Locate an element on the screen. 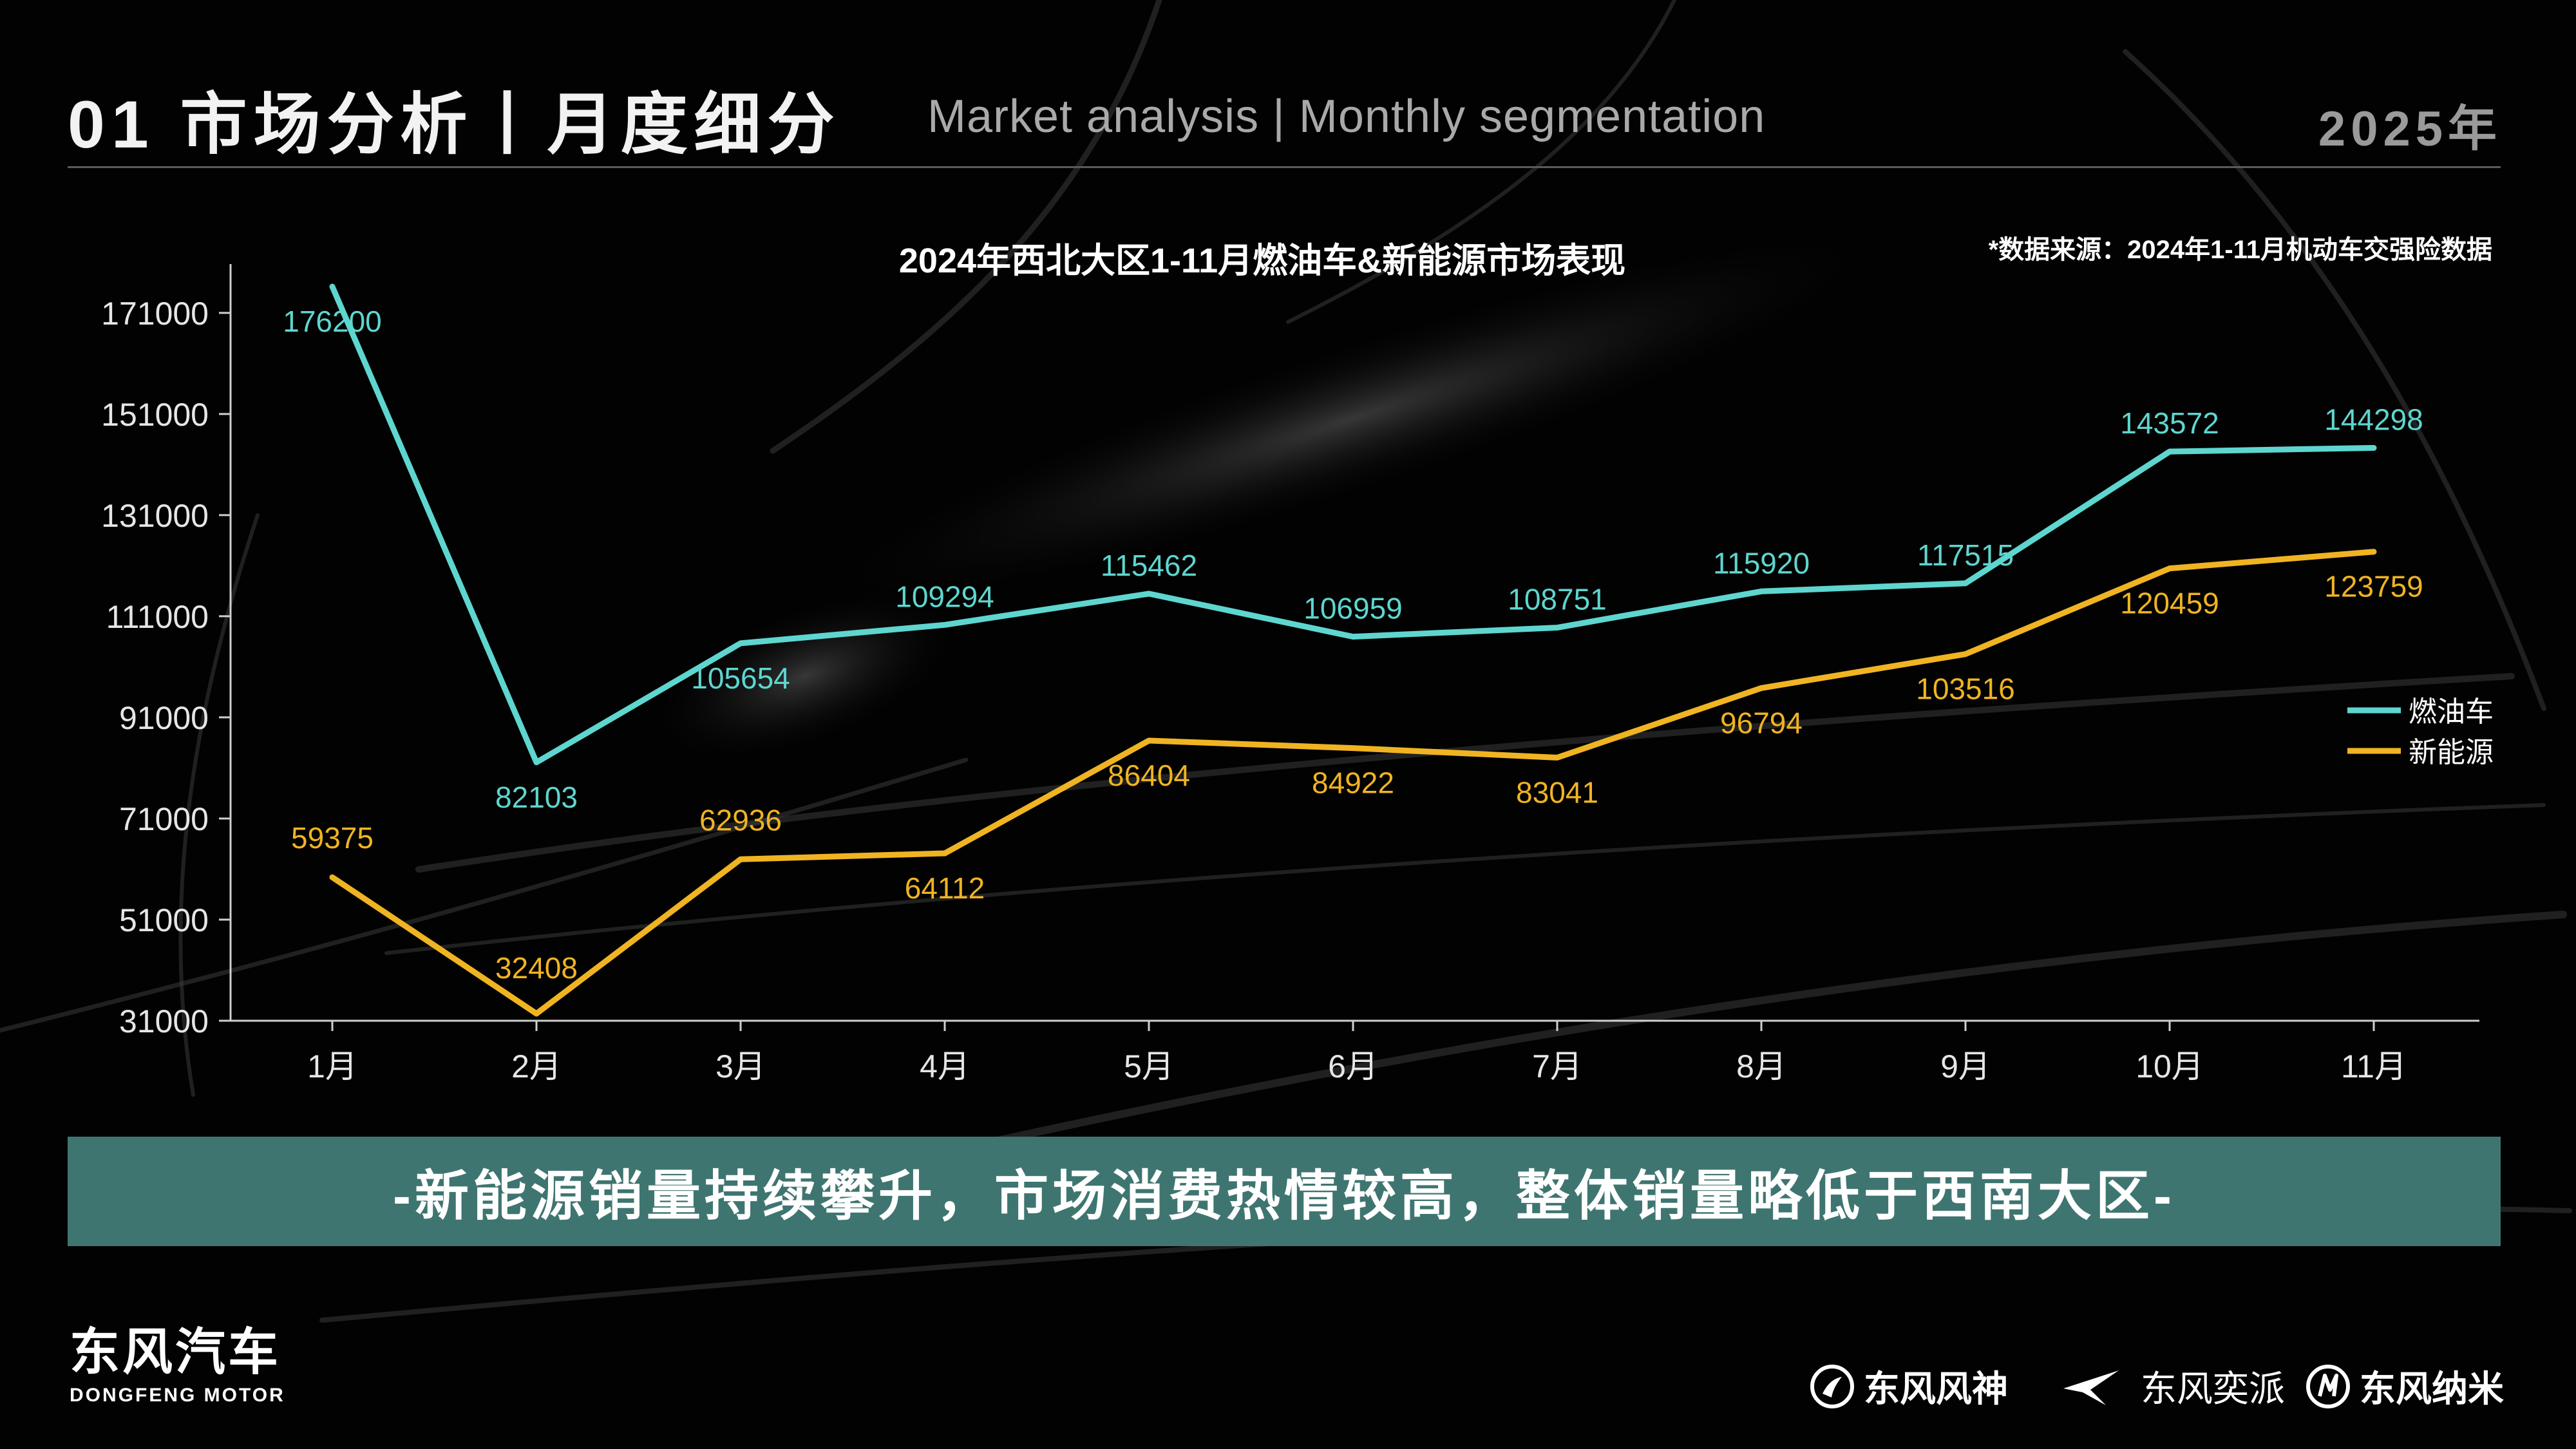 The image size is (2576, 1449). x-tick-label: 4月 is located at coordinates (945, 1066).